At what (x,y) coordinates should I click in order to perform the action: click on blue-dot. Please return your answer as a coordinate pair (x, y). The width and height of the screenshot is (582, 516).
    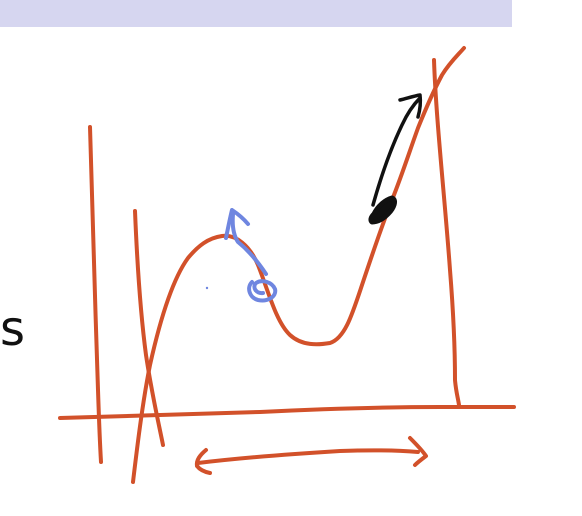
    Looking at the image, I should click on (207, 288).